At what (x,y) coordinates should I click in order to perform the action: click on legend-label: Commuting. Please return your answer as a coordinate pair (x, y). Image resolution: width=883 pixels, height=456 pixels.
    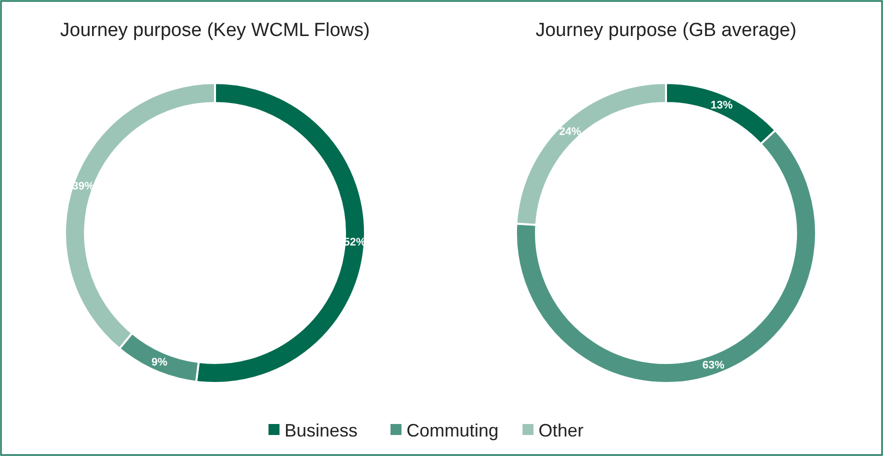
    Looking at the image, I should click on (452, 430).